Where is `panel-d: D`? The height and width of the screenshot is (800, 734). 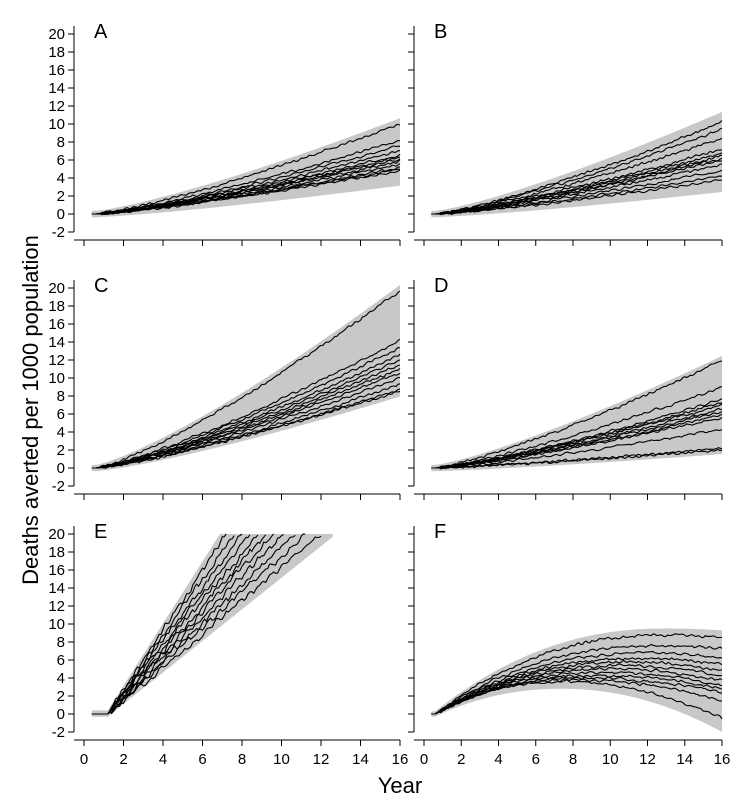
panel-d: D is located at coordinates (565, 387).